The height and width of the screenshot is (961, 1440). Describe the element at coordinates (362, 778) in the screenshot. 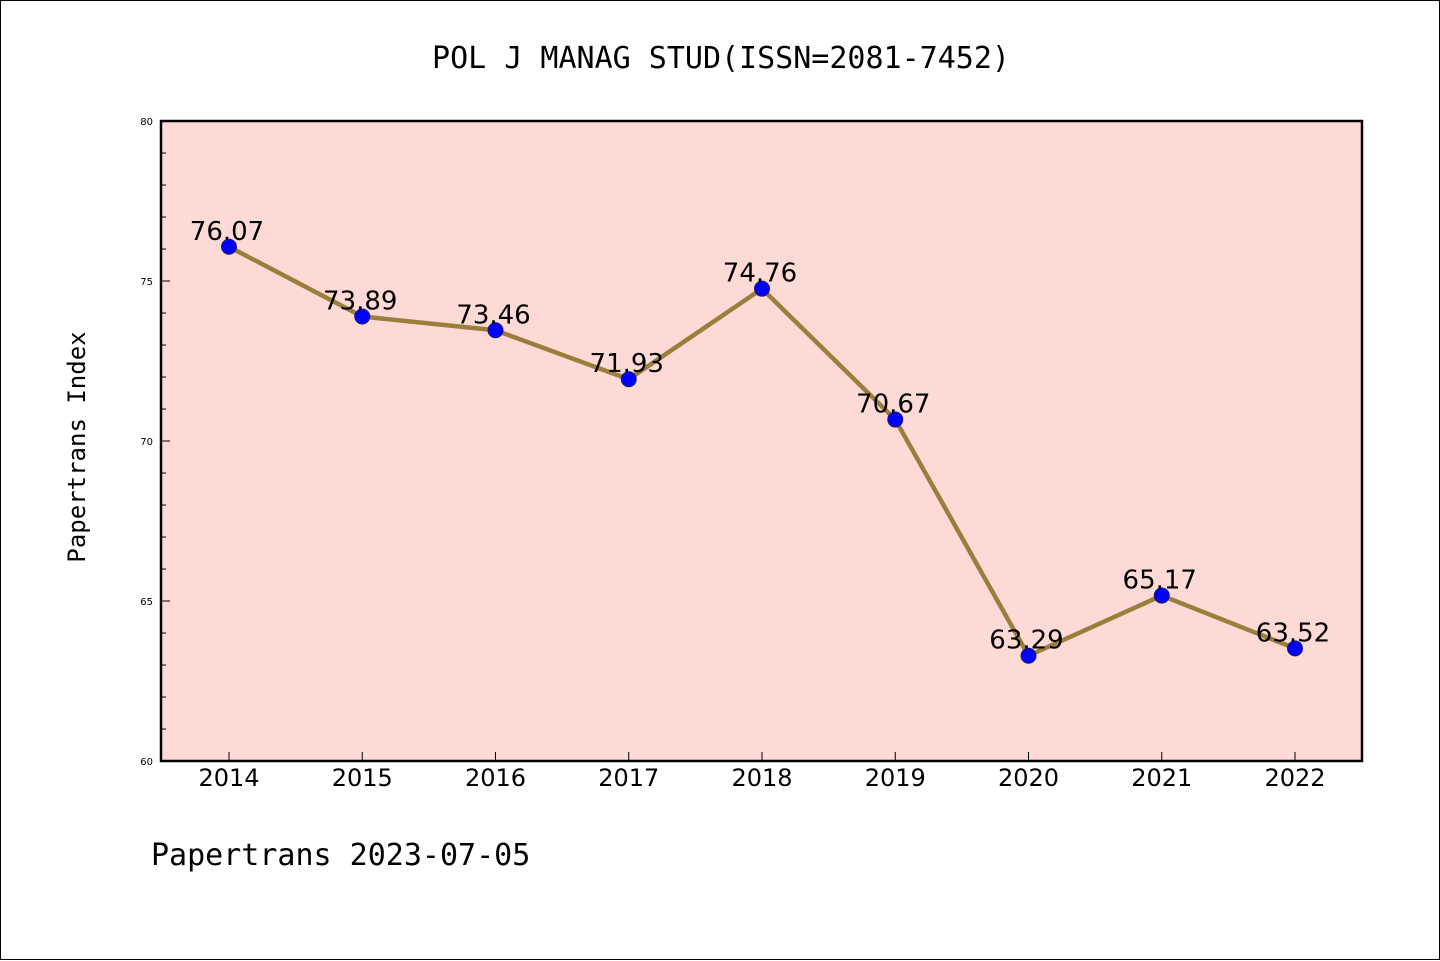

I see `x-tick-label: 2015` at that location.